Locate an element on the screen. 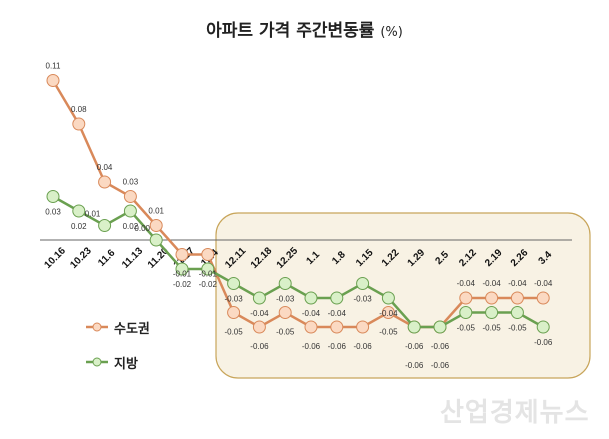  chart-title: 아파트 가격 주간변동률 (%) is located at coordinates (304, 28).